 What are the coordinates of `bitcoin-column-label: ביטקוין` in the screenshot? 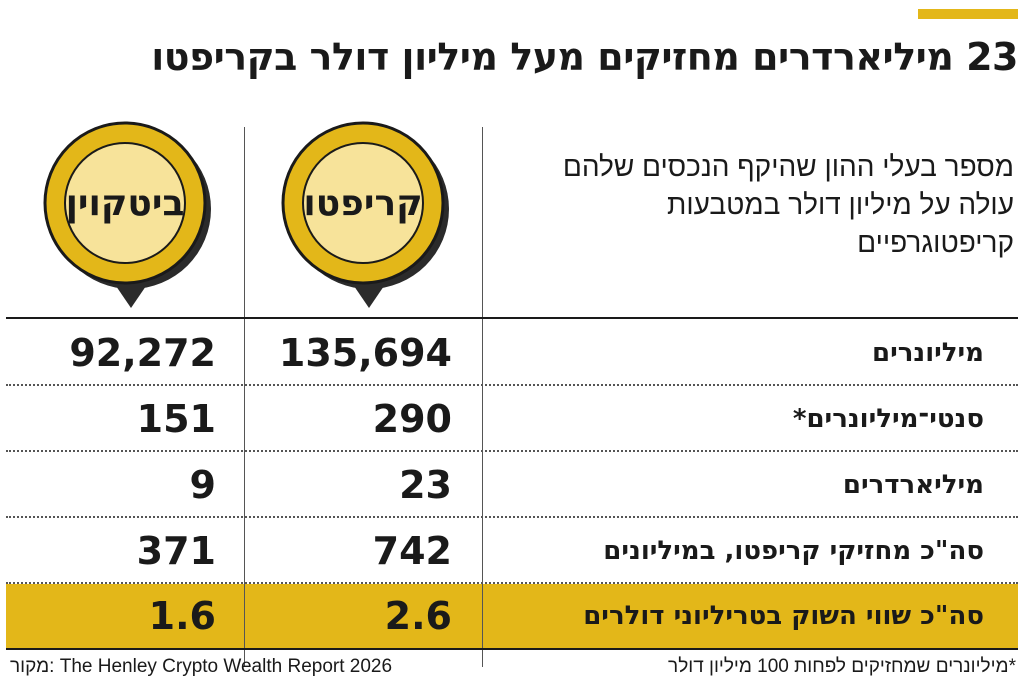 It's located at (125, 203).